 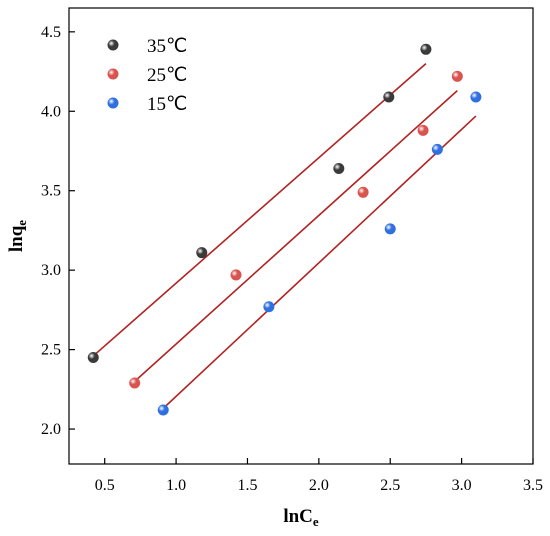 What do you see at coordinates (51, 111) in the screenshot?
I see `y-tick-label: 4.0` at bounding box center [51, 111].